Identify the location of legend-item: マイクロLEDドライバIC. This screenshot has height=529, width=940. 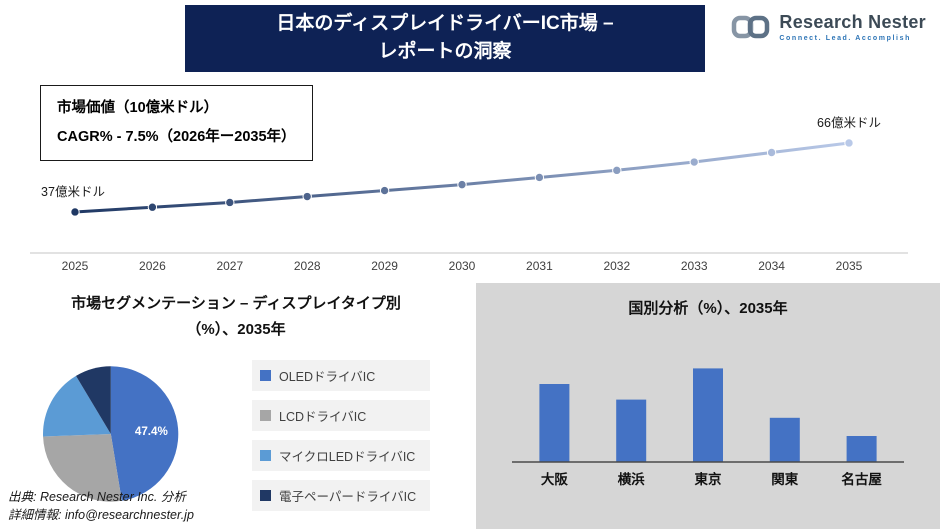
(341, 455).